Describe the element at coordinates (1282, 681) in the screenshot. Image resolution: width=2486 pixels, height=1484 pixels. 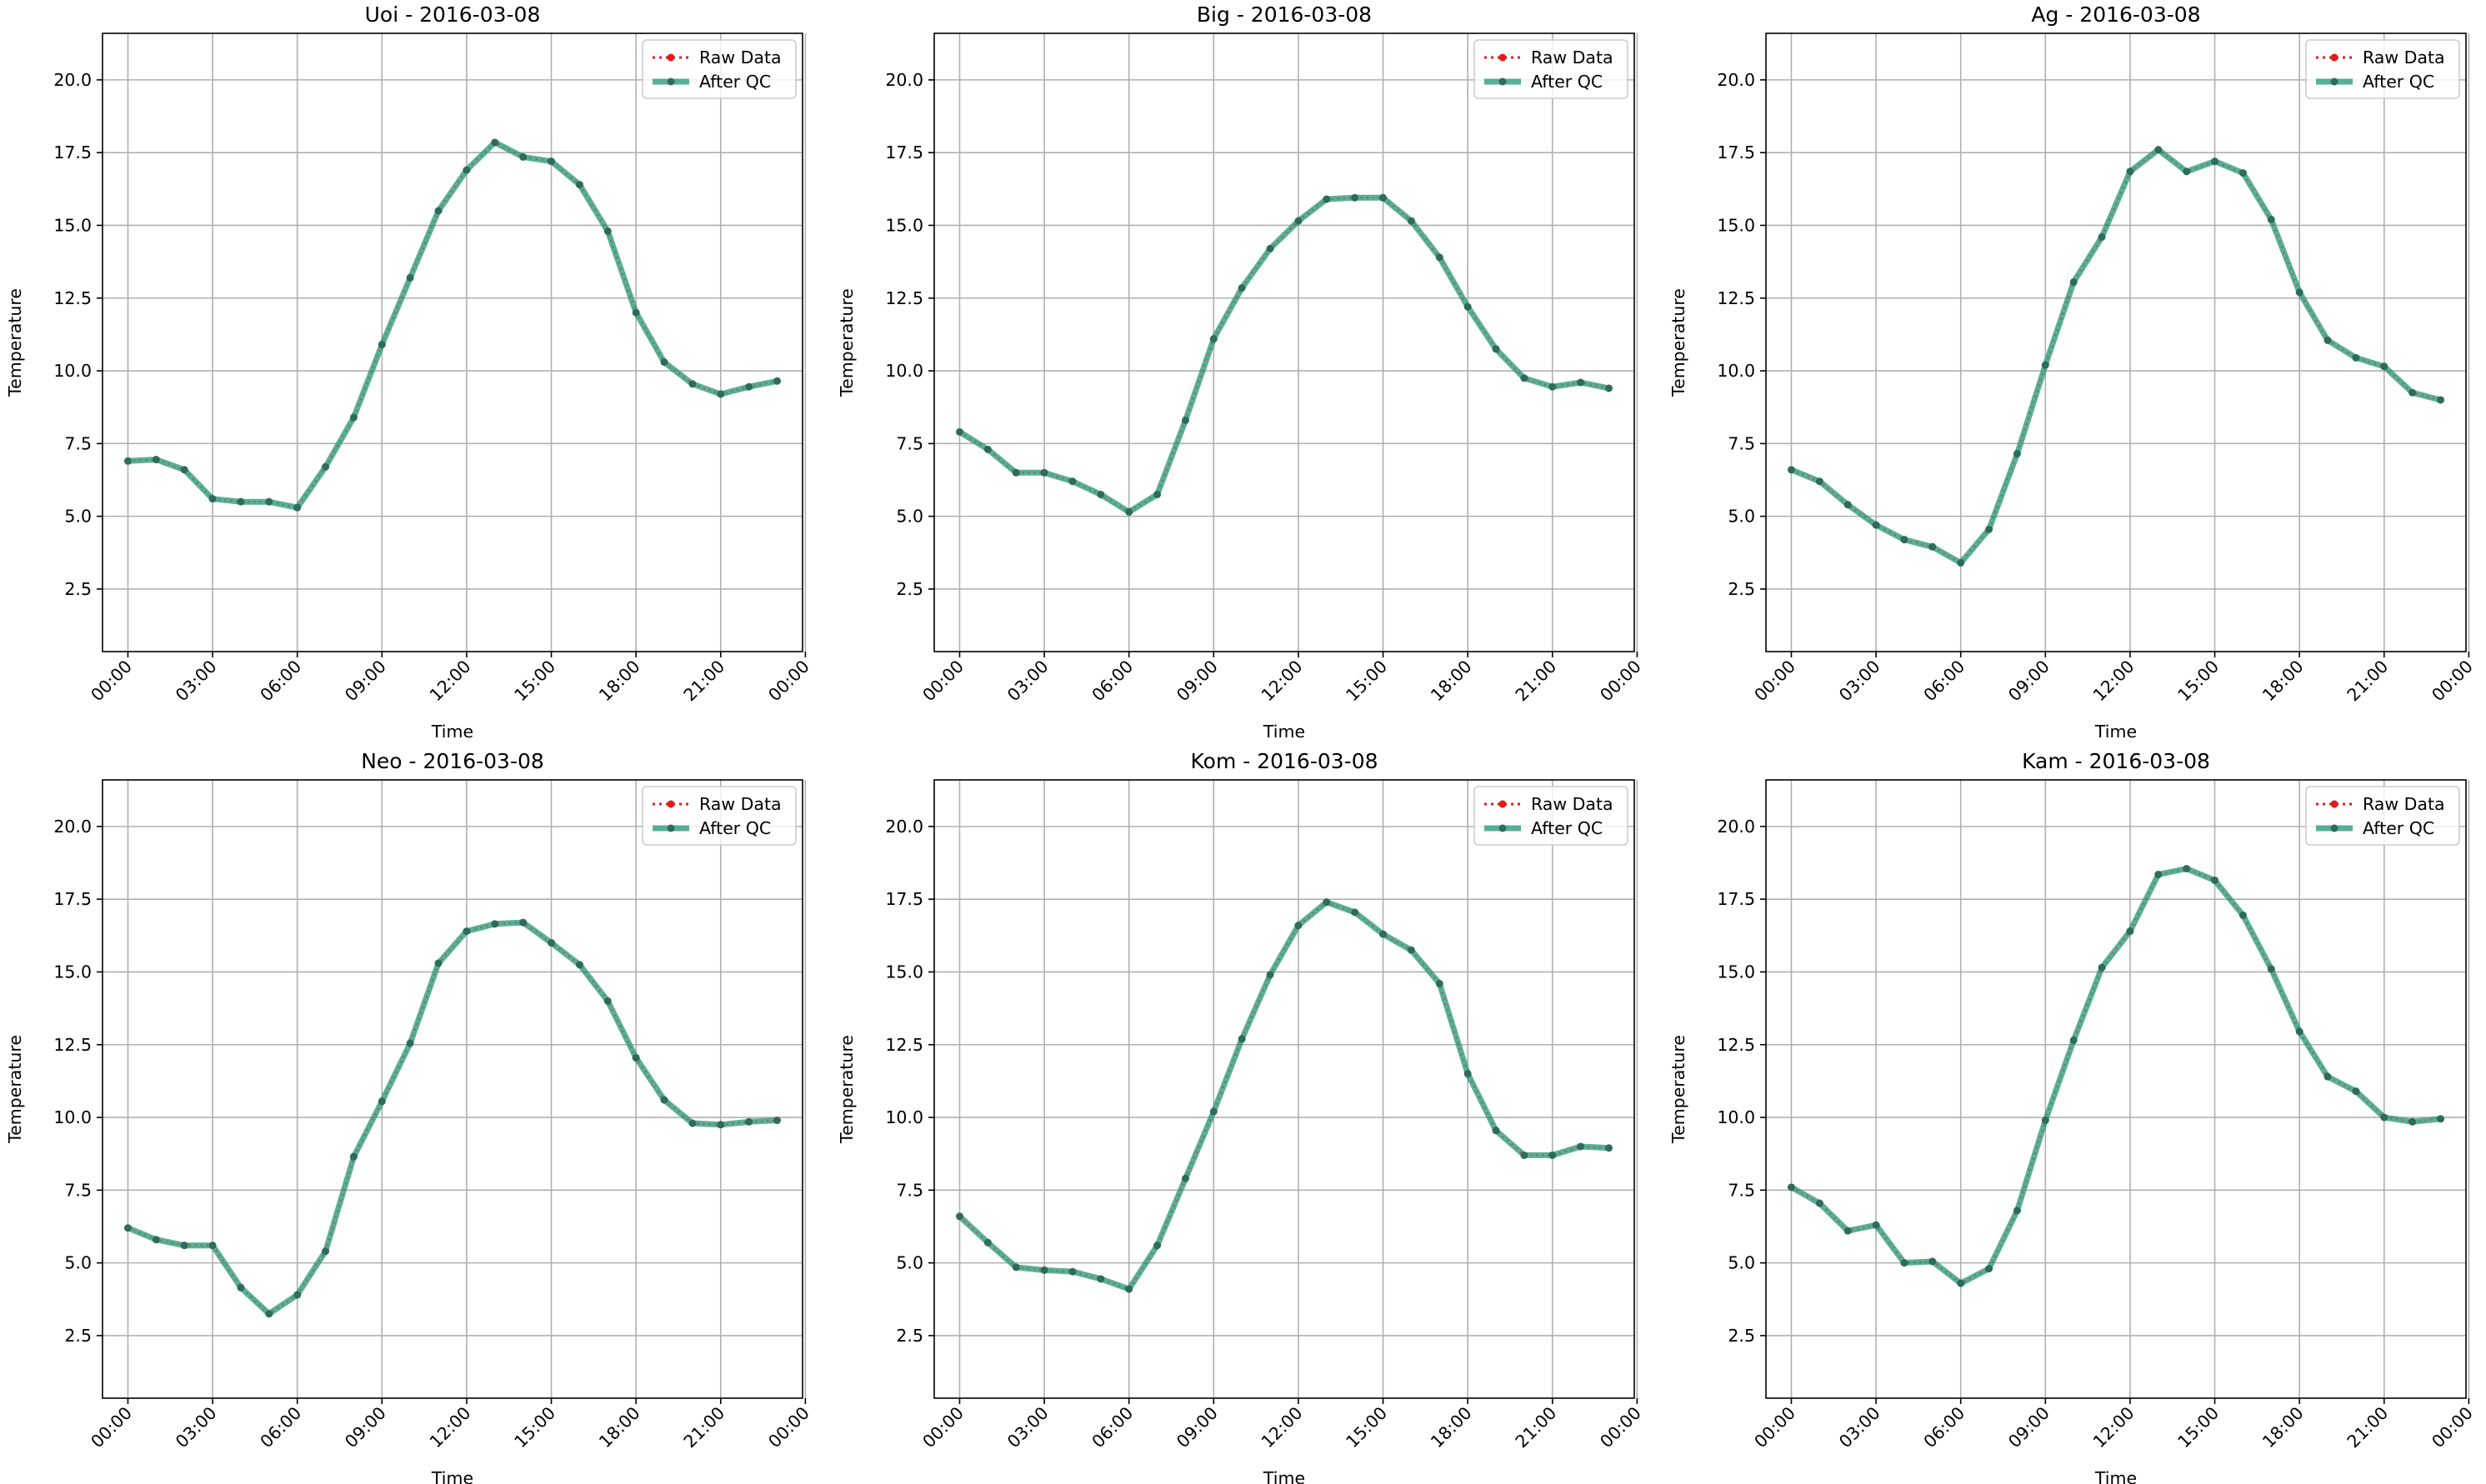
I see `x-tick-label: 12:00` at that location.